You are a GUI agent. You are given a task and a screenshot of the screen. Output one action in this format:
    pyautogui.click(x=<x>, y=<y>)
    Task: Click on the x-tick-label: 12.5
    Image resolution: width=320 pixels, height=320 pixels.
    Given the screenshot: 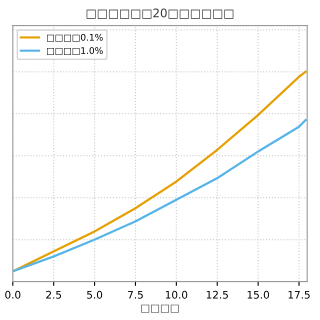 What is the action you would take?
    pyautogui.click(x=217, y=294)
    